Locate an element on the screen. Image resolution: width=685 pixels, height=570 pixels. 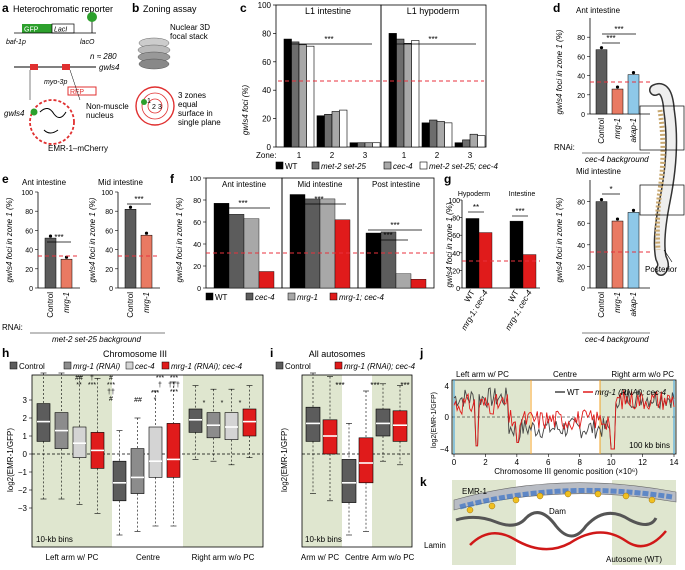
panel-g-sig-2: *** is located at coordinates (519, 211).